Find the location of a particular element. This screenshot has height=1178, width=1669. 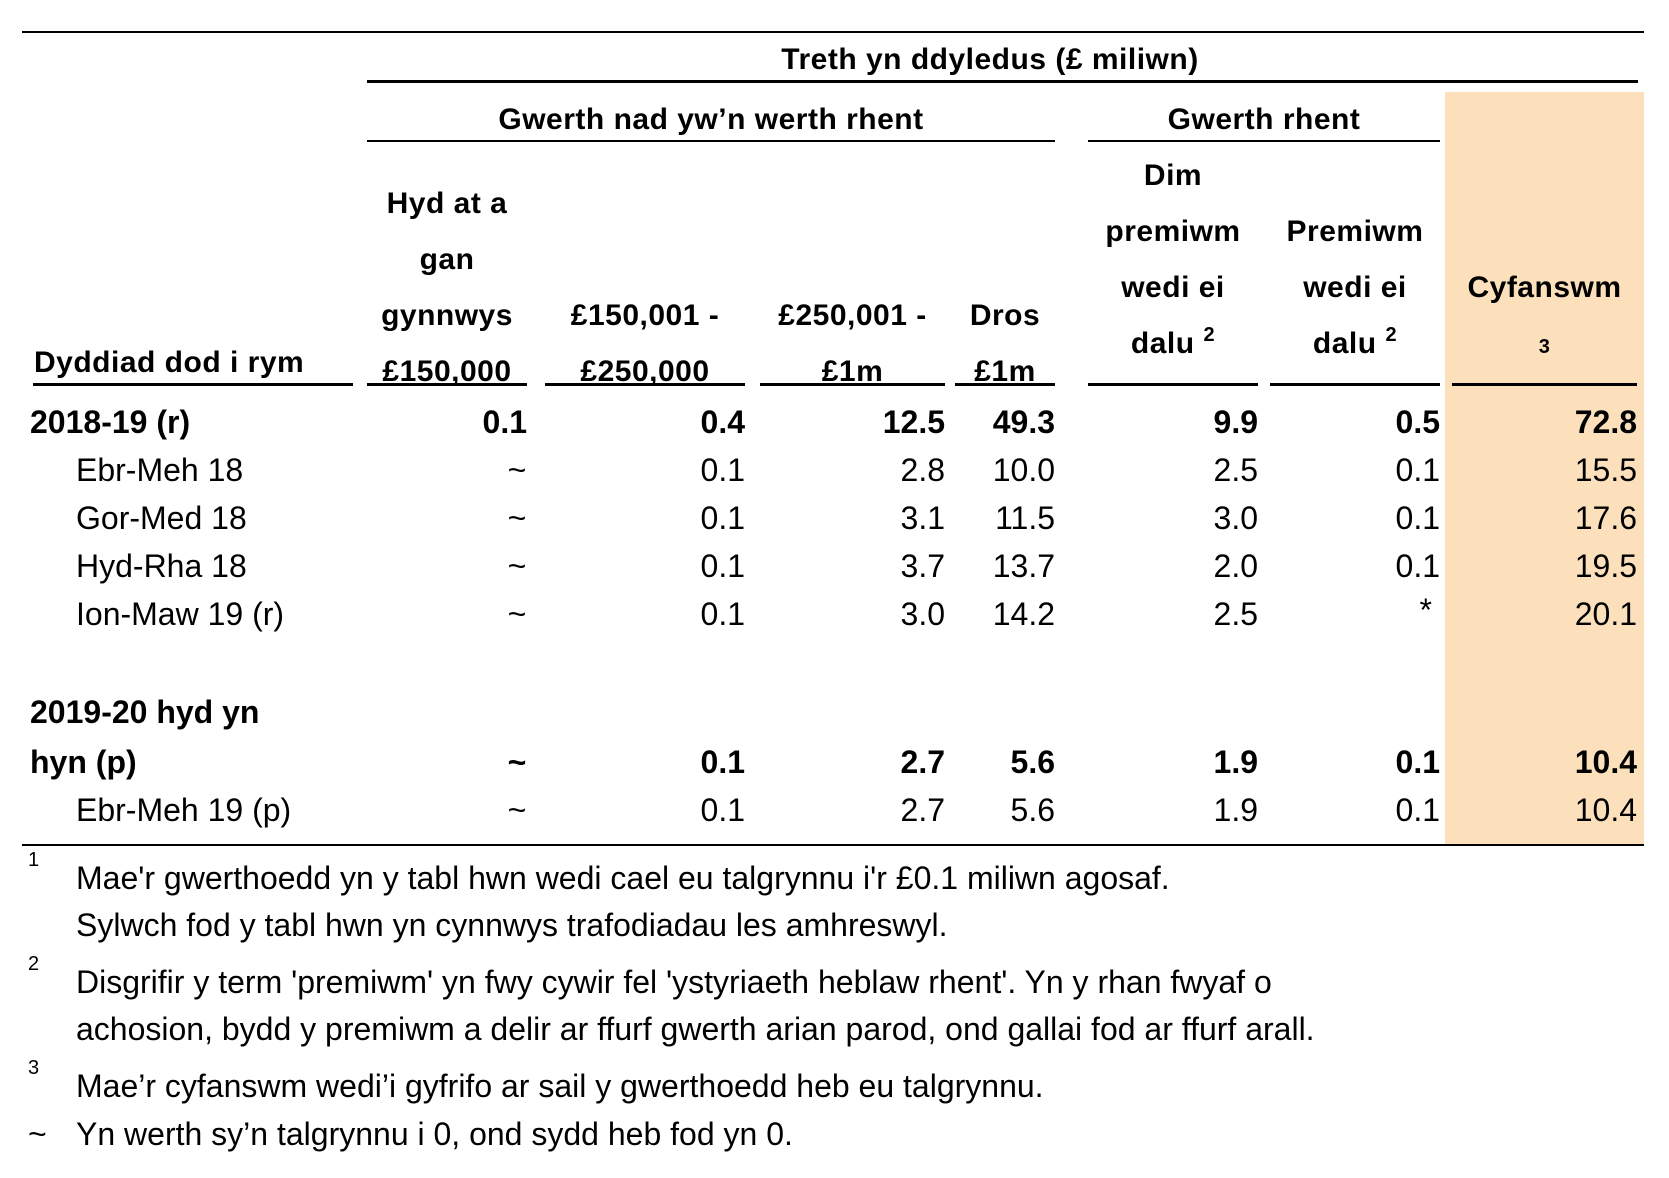

group-rent-rule is located at coordinates (1264, 141).